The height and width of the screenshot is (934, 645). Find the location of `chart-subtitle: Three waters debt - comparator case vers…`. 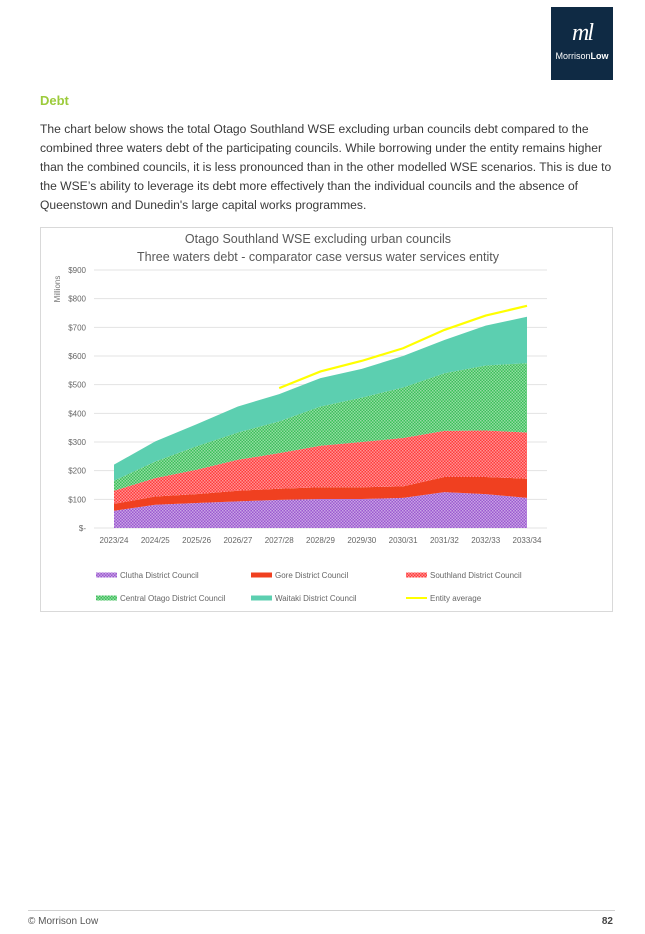

chart-subtitle: Three waters debt - comparator case vers… is located at coordinates (318, 257).